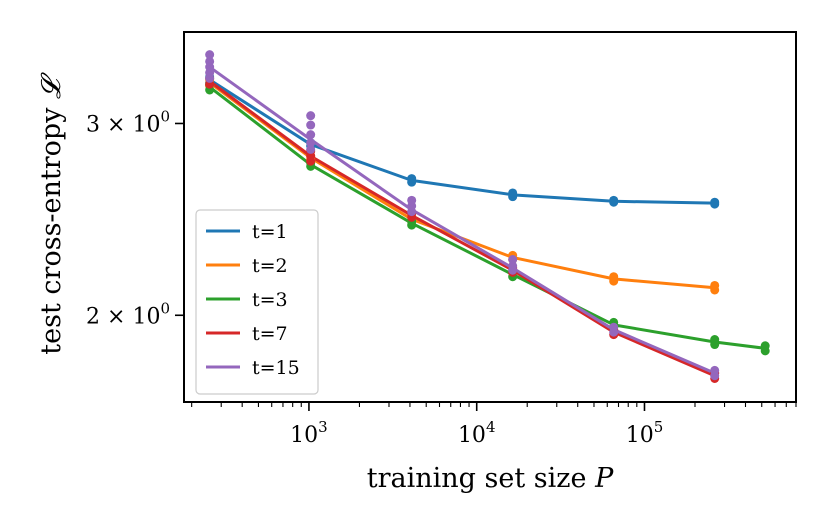  I want to click on y-axis-label: test cross-entropy 𝓛, so click(51, 213).